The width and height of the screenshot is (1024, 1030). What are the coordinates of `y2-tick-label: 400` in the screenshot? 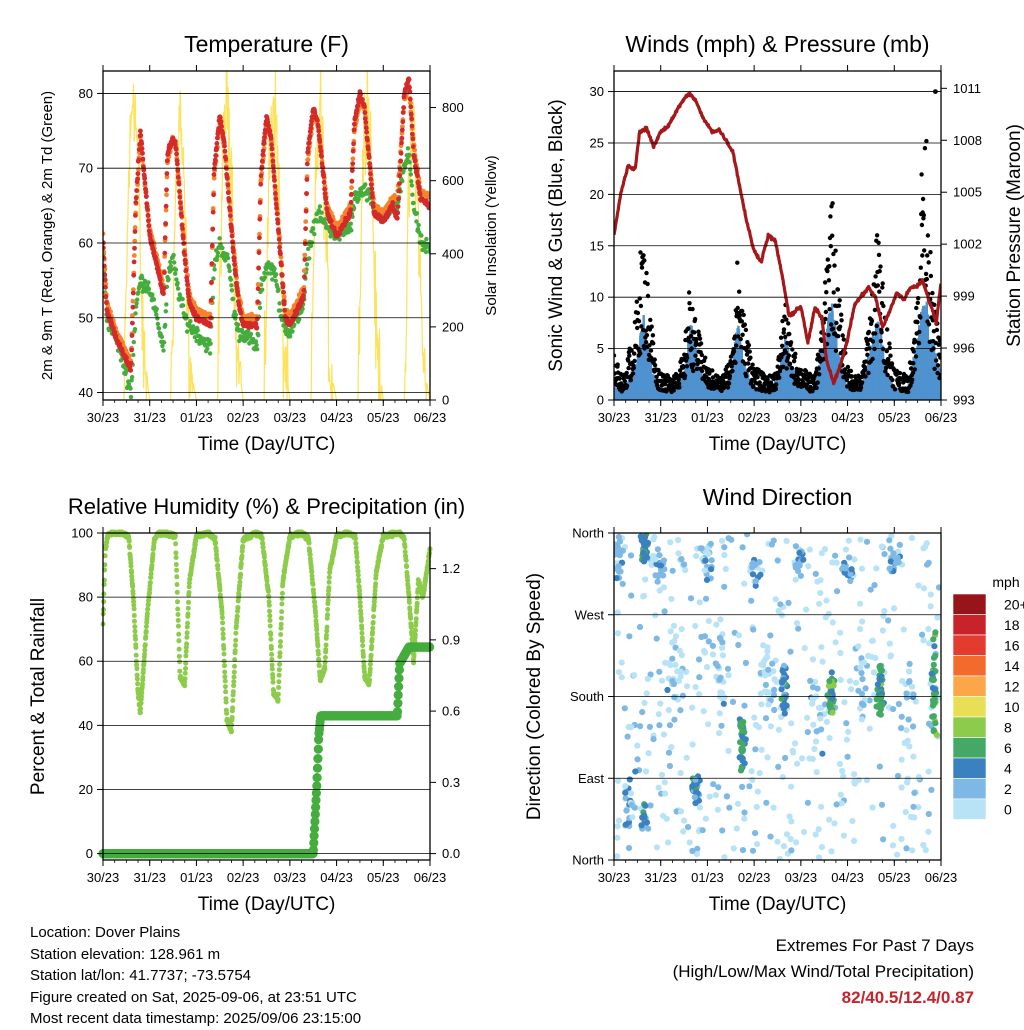 It's located at (453, 253).